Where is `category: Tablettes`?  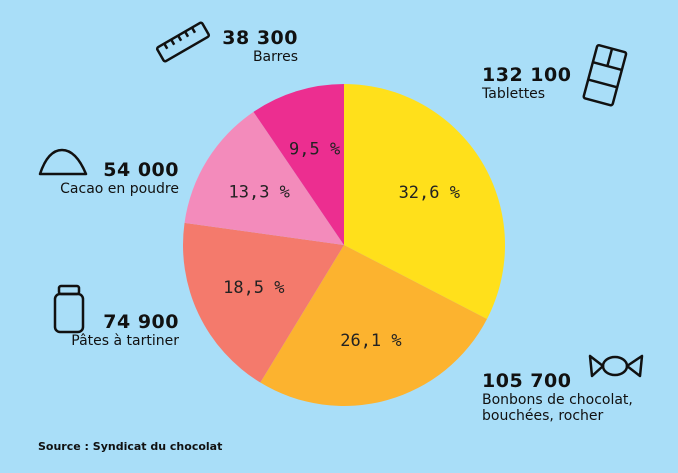
category: Tablettes is located at coordinates (514, 94).